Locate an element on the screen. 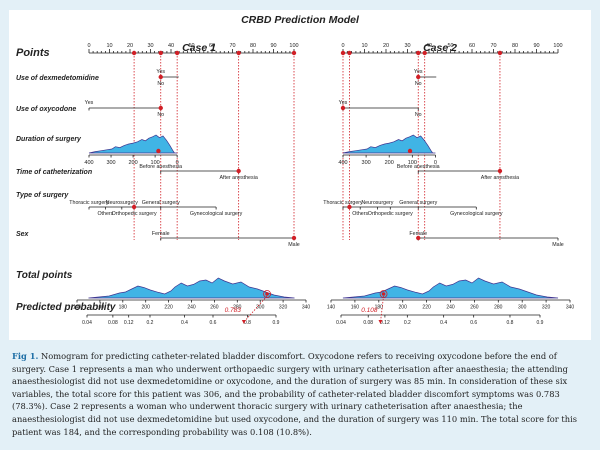  duration-tick-label: 400 is located at coordinates (342, 163).